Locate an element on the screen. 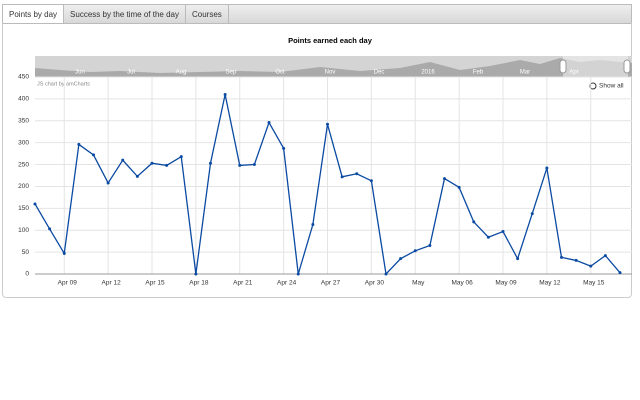 This screenshot has height=400, width=640. y-tick-label: 350 is located at coordinates (23, 120).